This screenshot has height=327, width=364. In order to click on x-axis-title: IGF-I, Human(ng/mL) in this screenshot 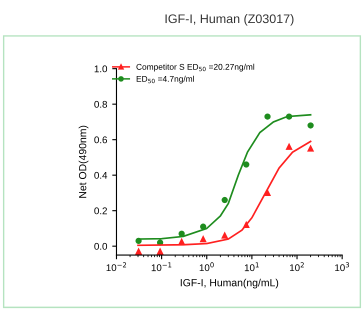, I will do `click(229, 283)`.